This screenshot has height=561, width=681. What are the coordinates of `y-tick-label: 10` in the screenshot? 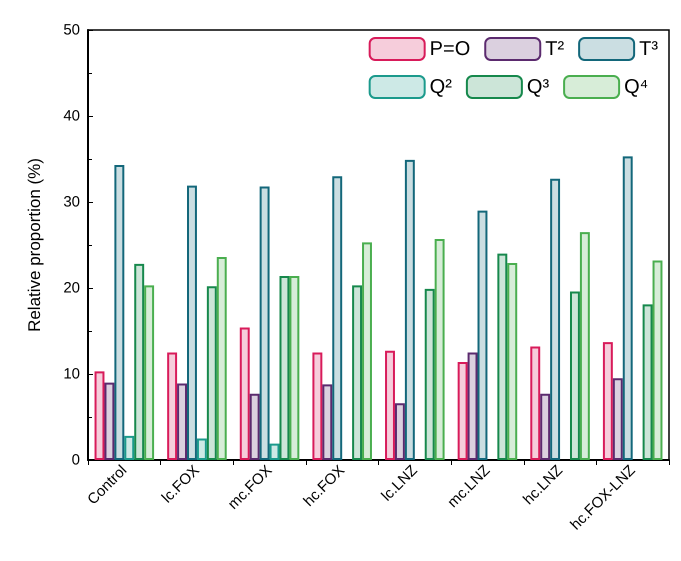 It's located at (71, 374).